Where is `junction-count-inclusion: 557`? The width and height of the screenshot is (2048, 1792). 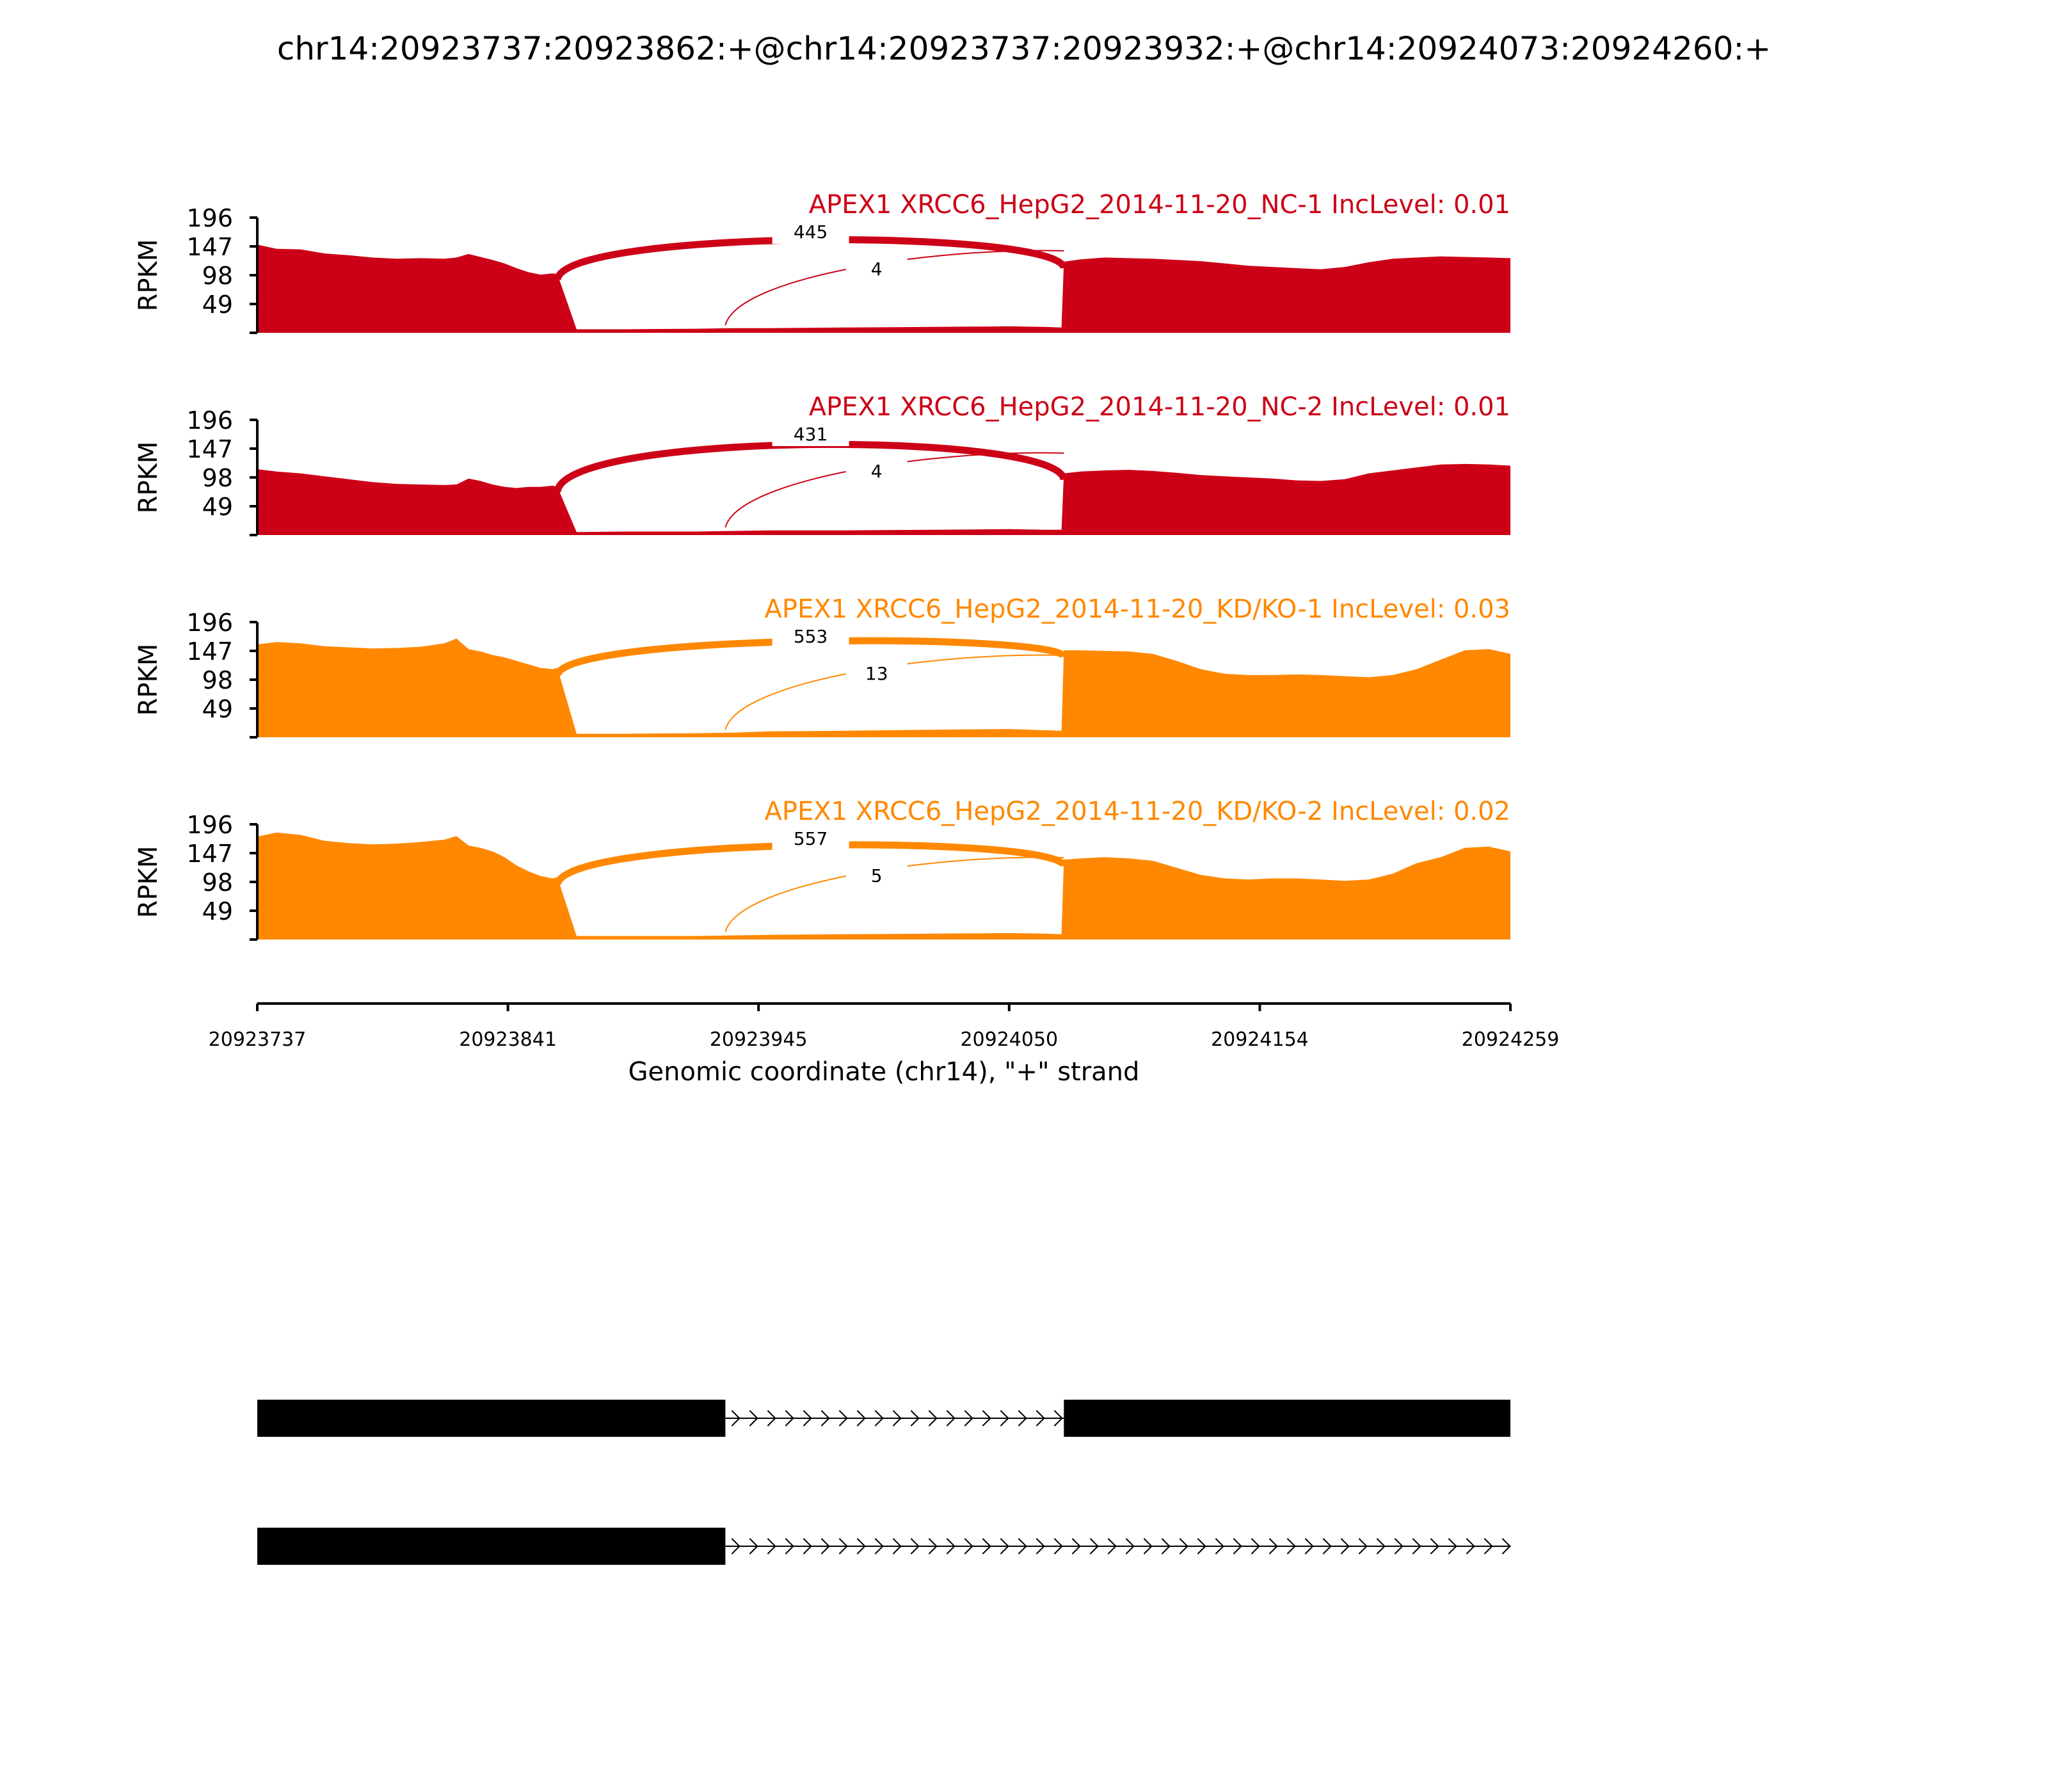 junction-count-inclusion: 557 is located at coordinates (811, 838).